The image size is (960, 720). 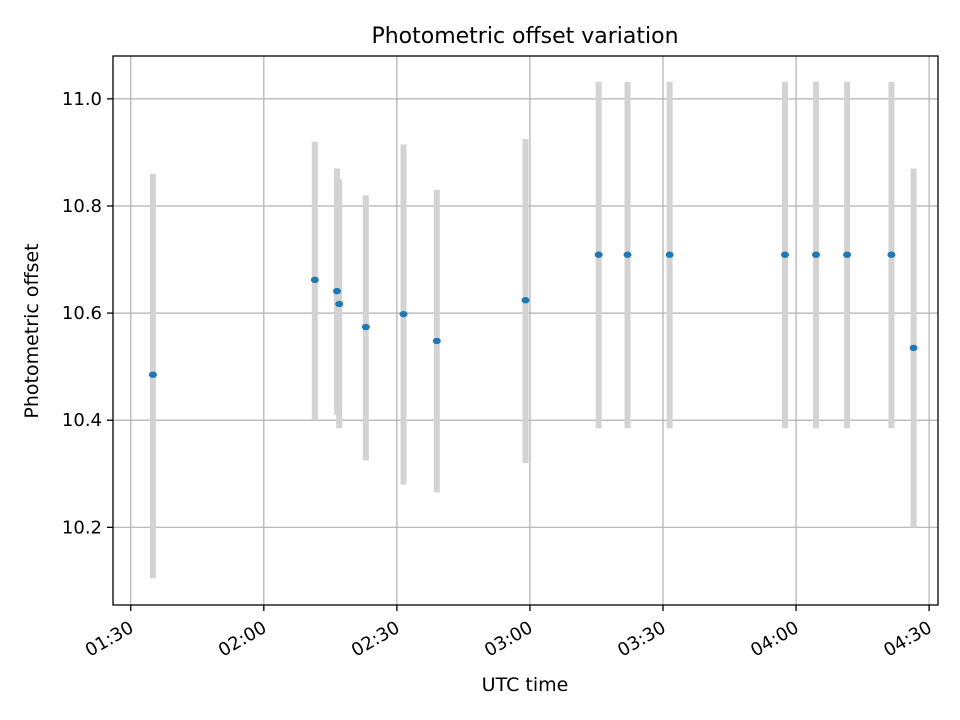 I want to click on chart-title: Photometric offset variation, so click(x=524, y=36).